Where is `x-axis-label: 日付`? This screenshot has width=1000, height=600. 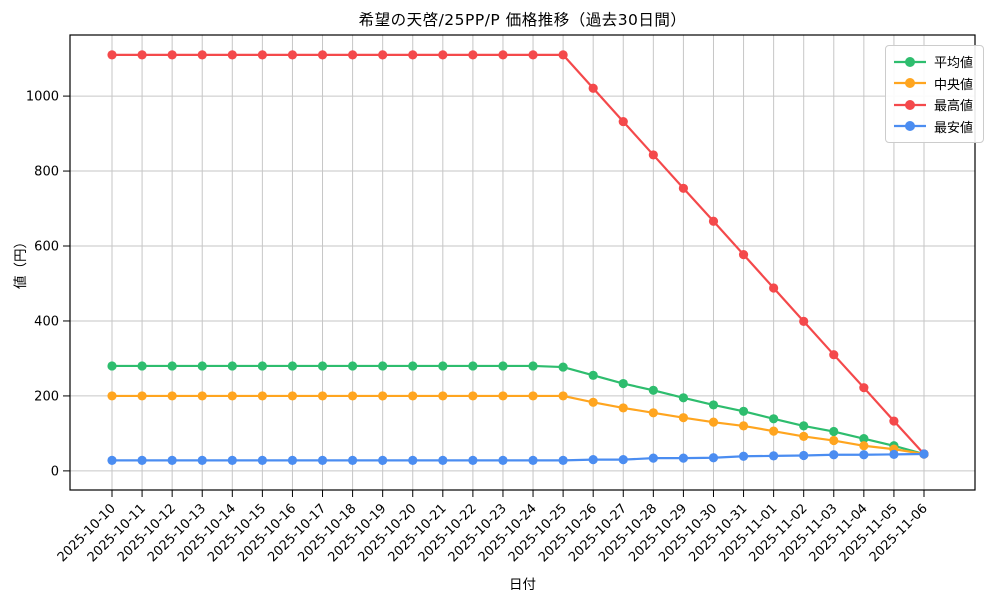
x-axis-label: 日付 is located at coordinates (522, 585).